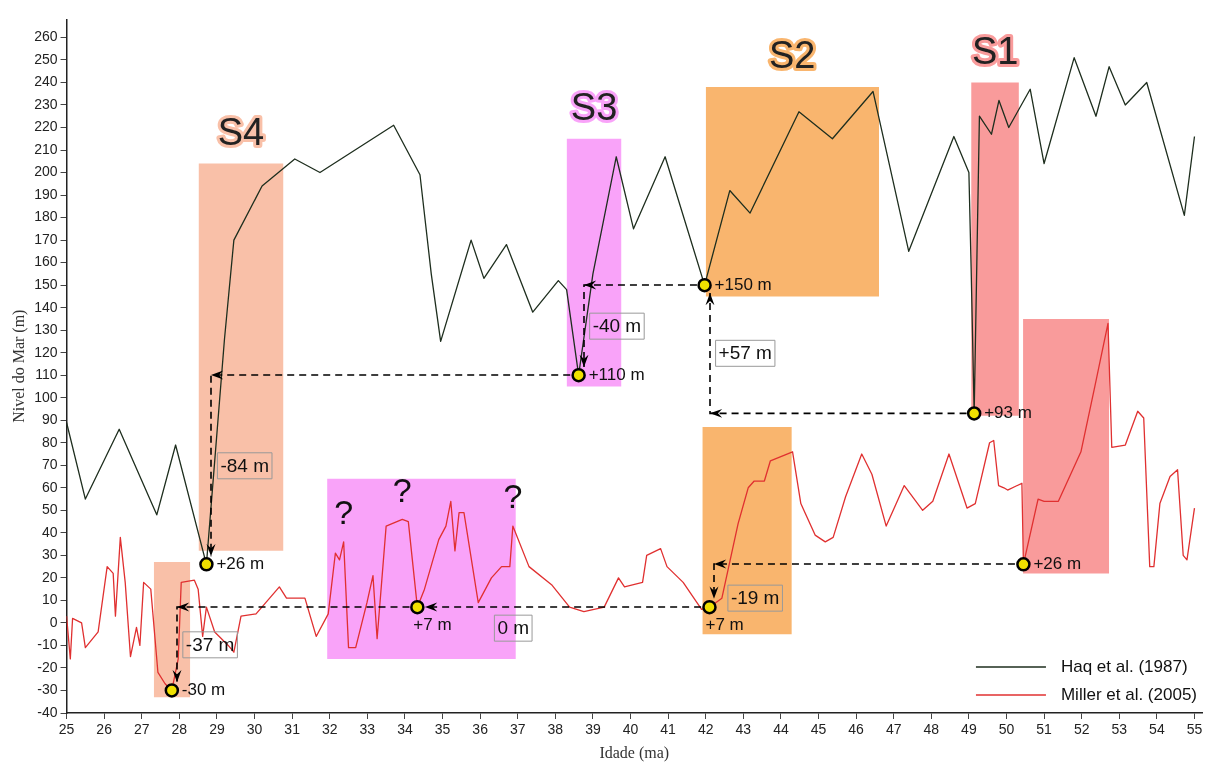 The width and height of the screenshot is (1224, 773). Describe the element at coordinates (53, 621) in the screenshot. I see `y-tick-label: 0` at that location.